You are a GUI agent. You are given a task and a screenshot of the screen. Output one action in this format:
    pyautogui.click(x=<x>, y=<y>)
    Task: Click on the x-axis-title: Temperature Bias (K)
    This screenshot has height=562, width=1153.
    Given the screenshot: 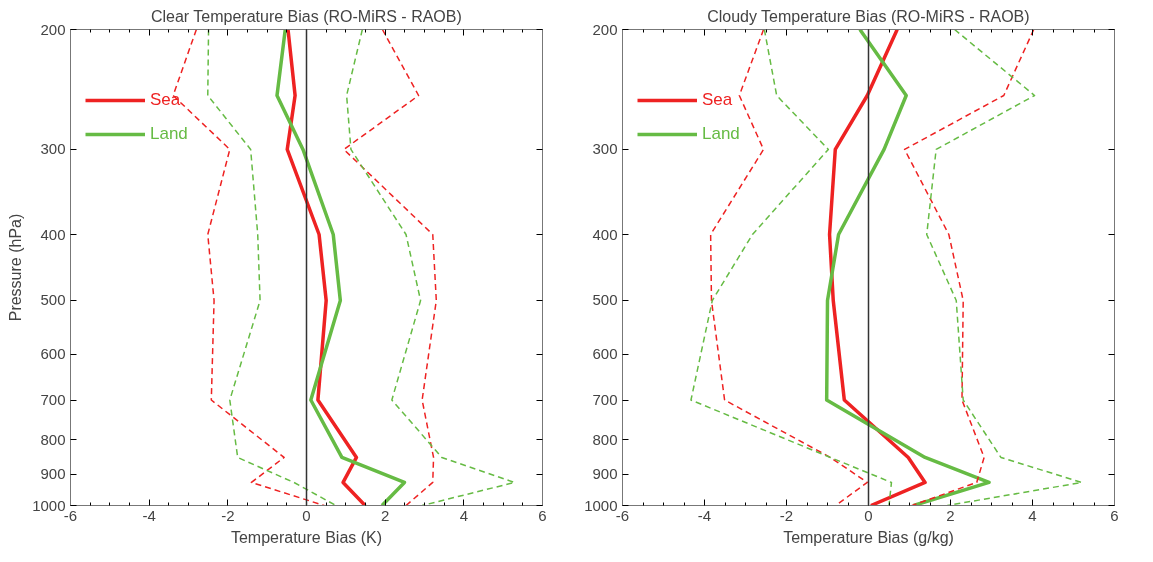 What is the action you would take?
    pyautogui.click(x=306, y=537)
    